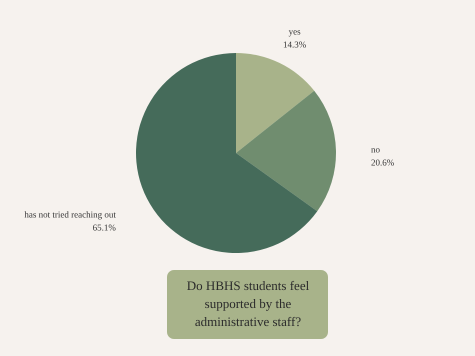  What do you see at coordinates (295, 31) in the screenshot?
I see `slice-label: yes` at bounding box center [295, 31].